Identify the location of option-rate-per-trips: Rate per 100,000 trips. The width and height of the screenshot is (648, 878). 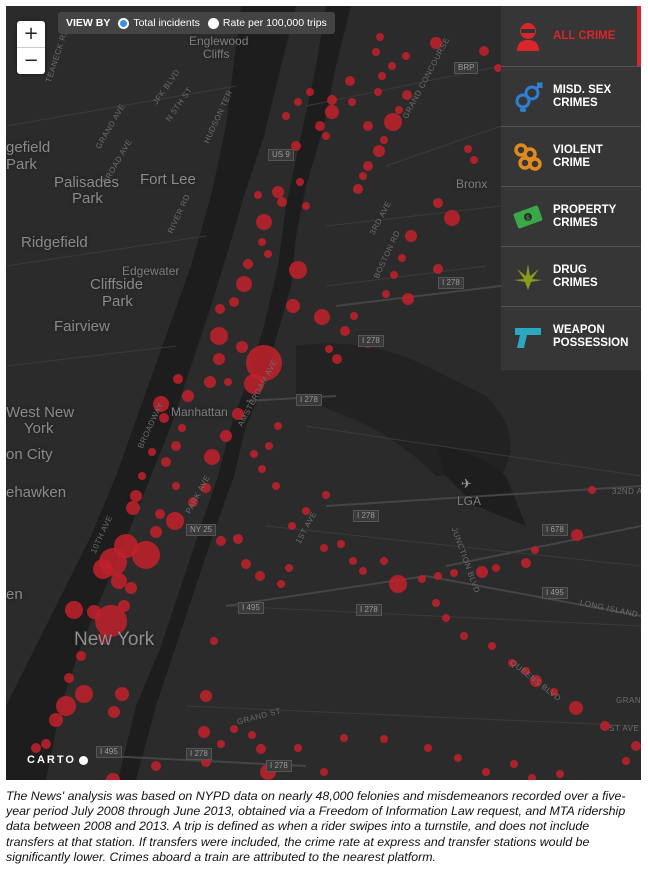
(274, 23).